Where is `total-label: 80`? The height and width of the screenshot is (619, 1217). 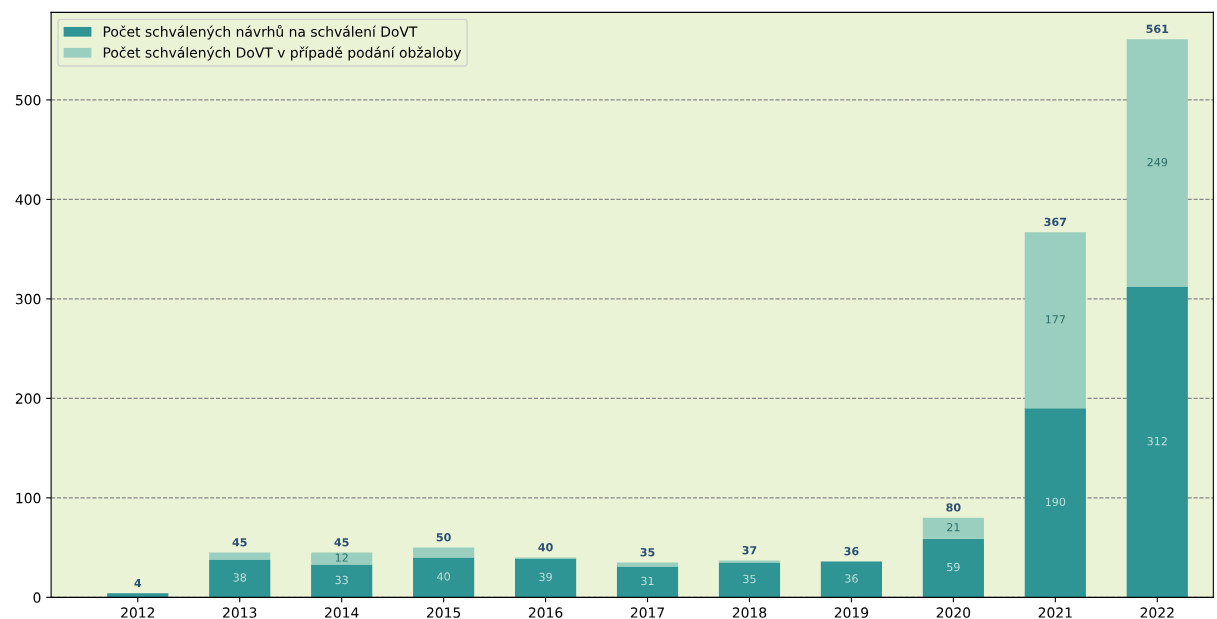 total-label: 80 is located at coordinates (953, 507).